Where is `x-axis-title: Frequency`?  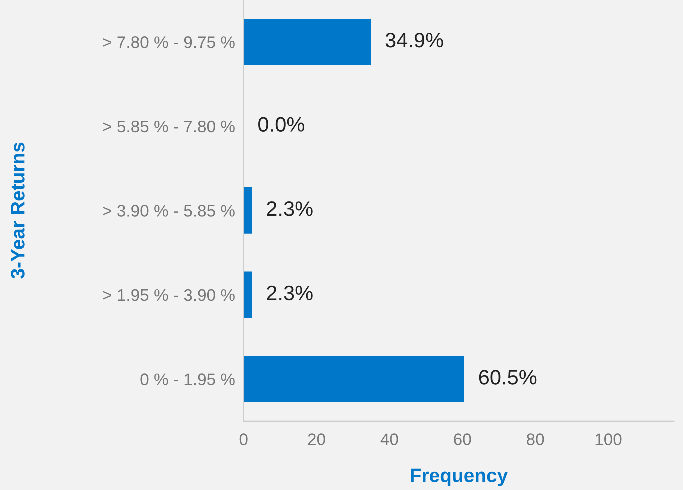 x-axis-title: Frequency is located at coordinates (459, 477).